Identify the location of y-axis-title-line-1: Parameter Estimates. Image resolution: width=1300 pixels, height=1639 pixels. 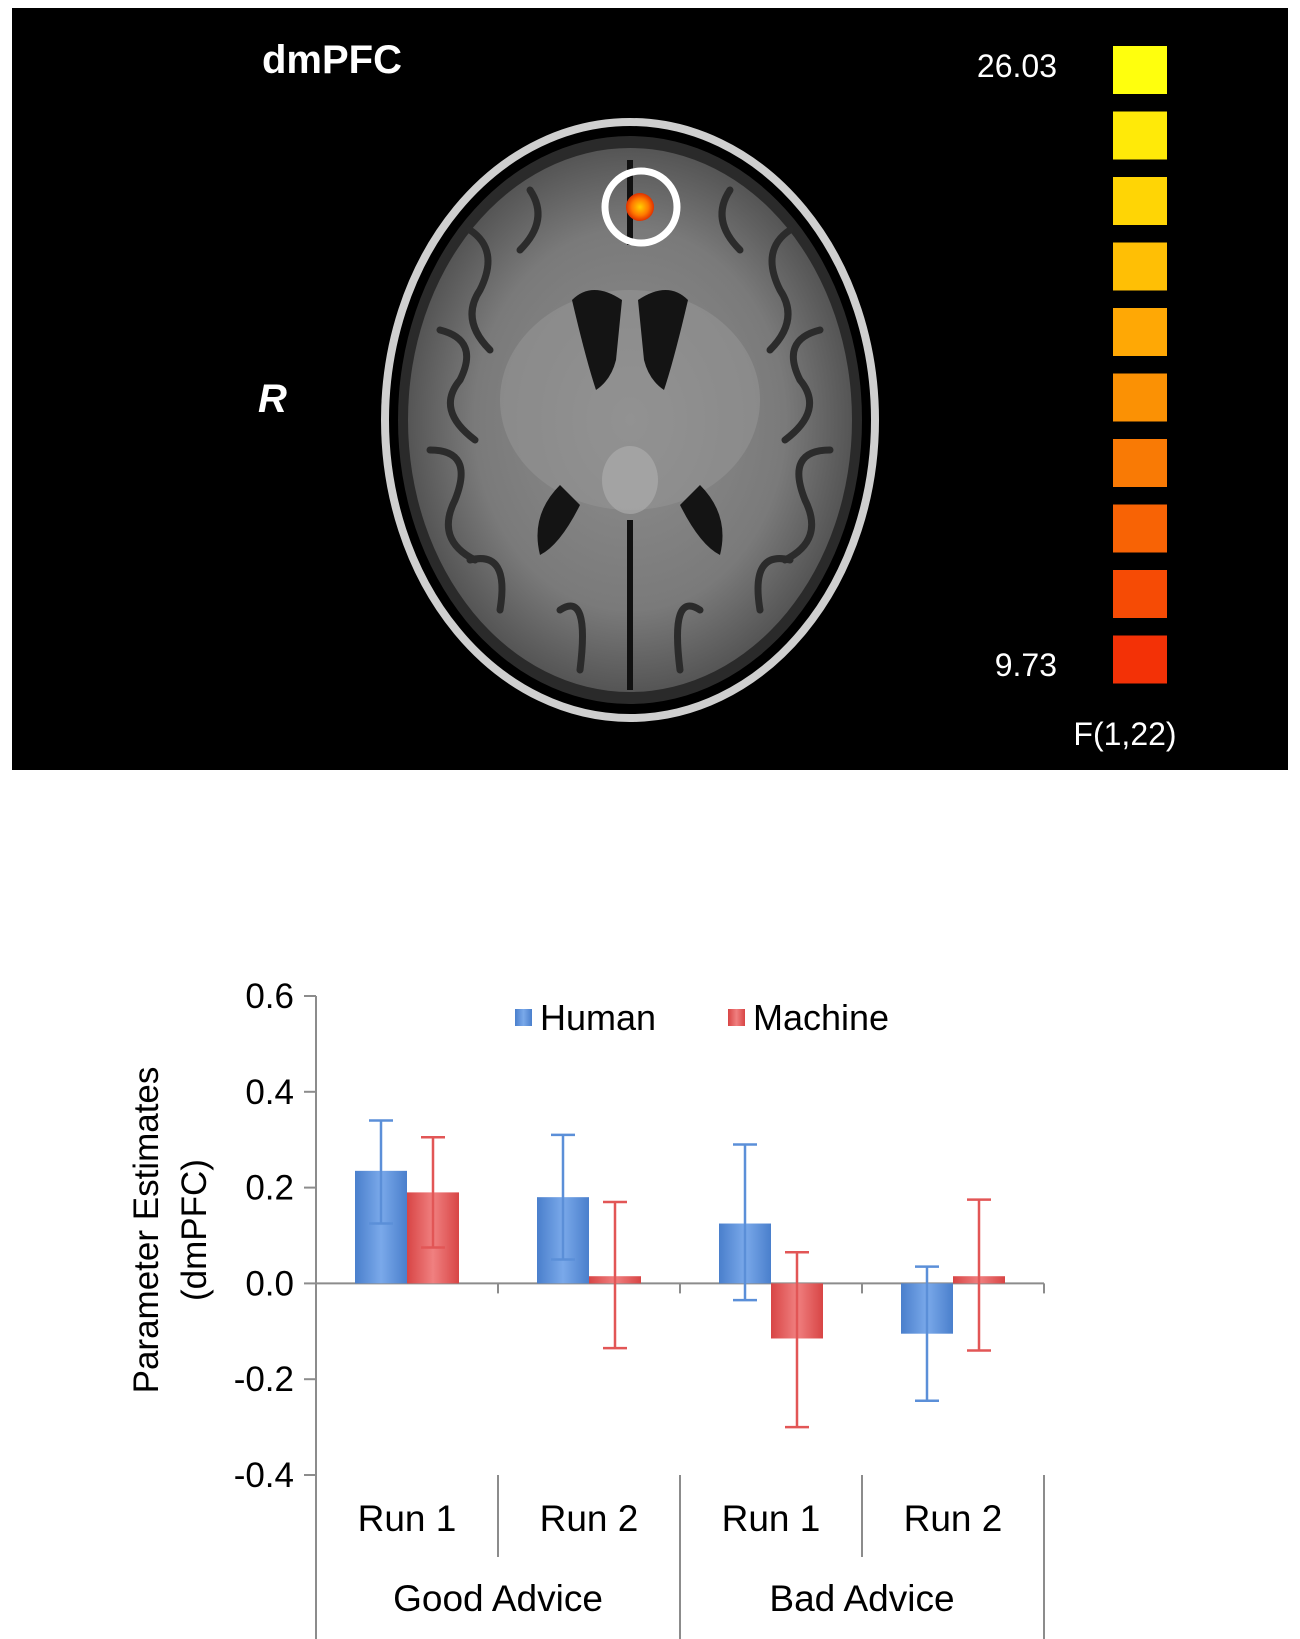
(146, 1230).